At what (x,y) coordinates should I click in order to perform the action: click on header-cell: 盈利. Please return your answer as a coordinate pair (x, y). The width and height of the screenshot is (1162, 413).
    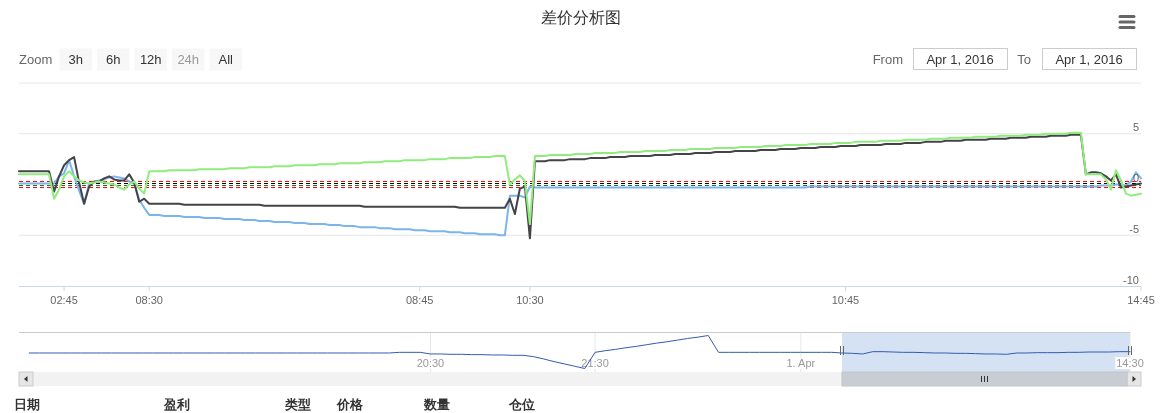
    Looking at the image, I should click on (177, 404).